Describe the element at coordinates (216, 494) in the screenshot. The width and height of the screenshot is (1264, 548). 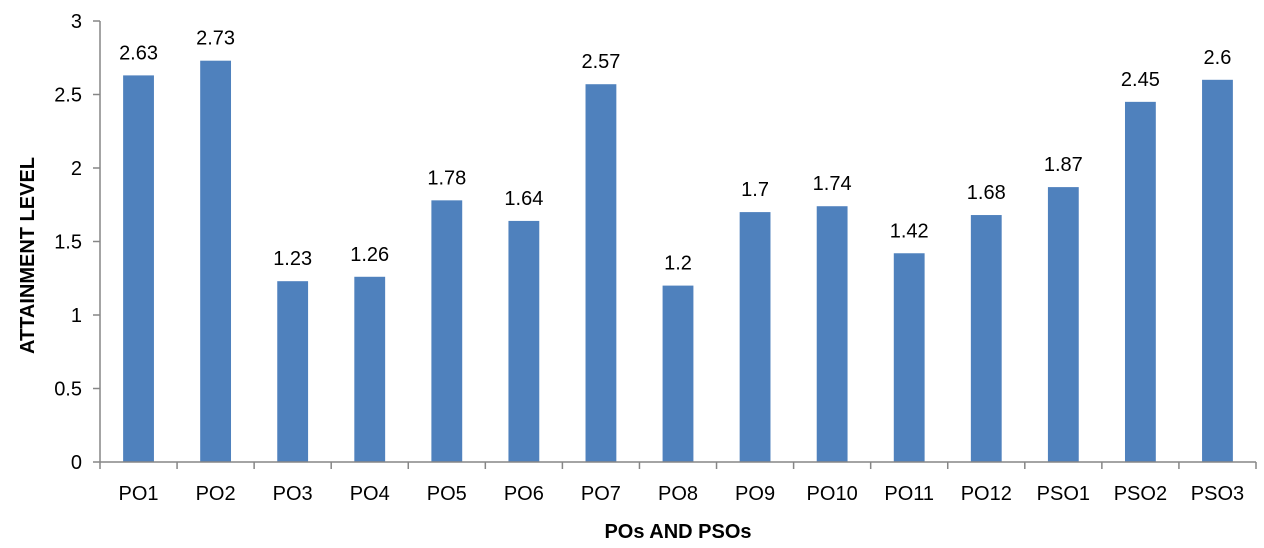
I see `x-tick-label: PO2` at that location.